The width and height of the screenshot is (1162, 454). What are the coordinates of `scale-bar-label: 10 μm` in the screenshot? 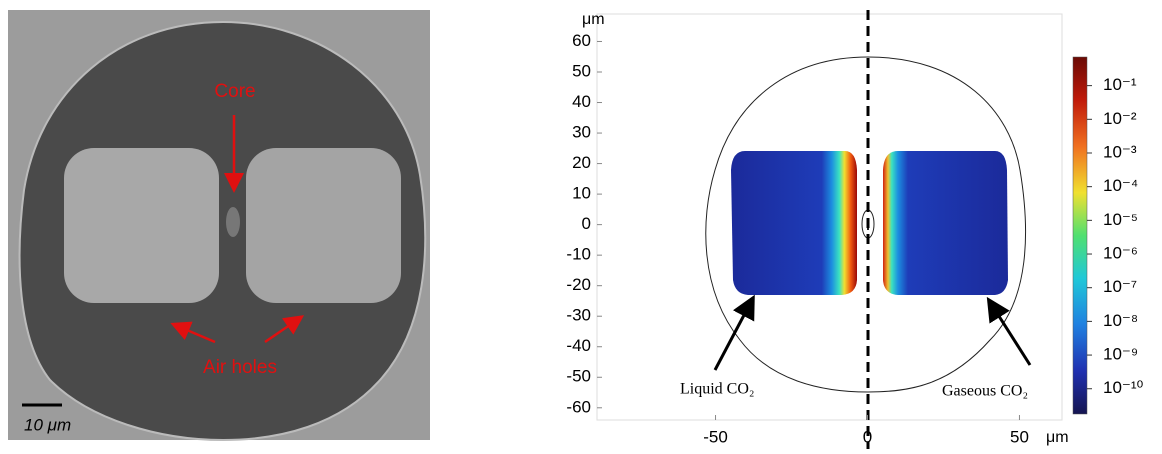 It's located at (47, 424).